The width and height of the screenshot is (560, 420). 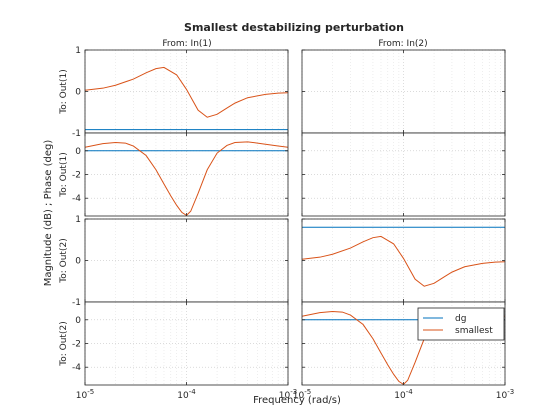 I want to click on row-label-2: To: Out(1), so click(x=64, y=174).